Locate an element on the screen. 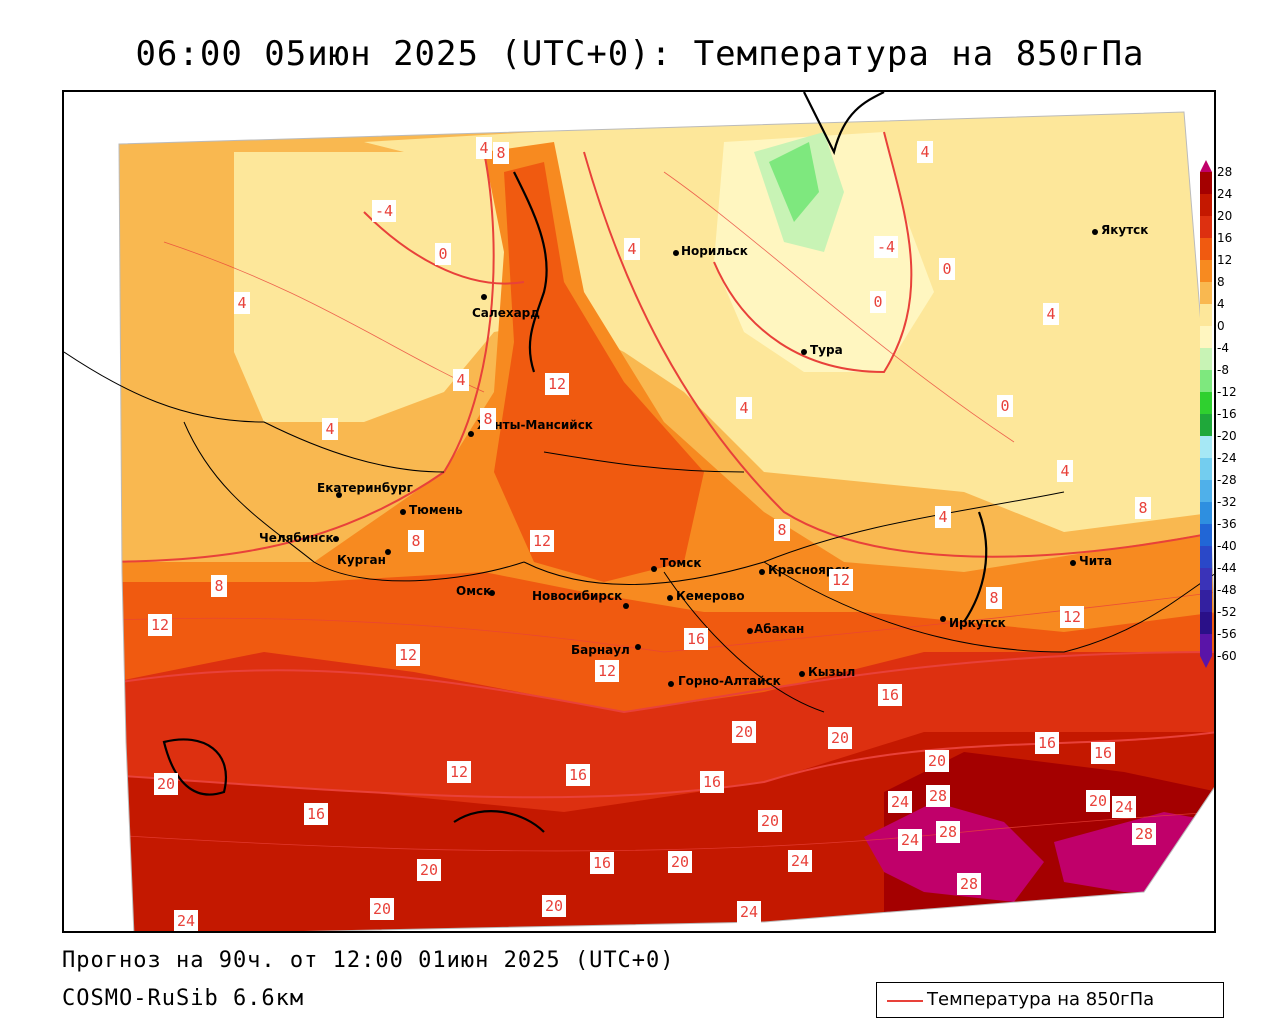  city-chita: Чита is located at coordinates (1091, 561).